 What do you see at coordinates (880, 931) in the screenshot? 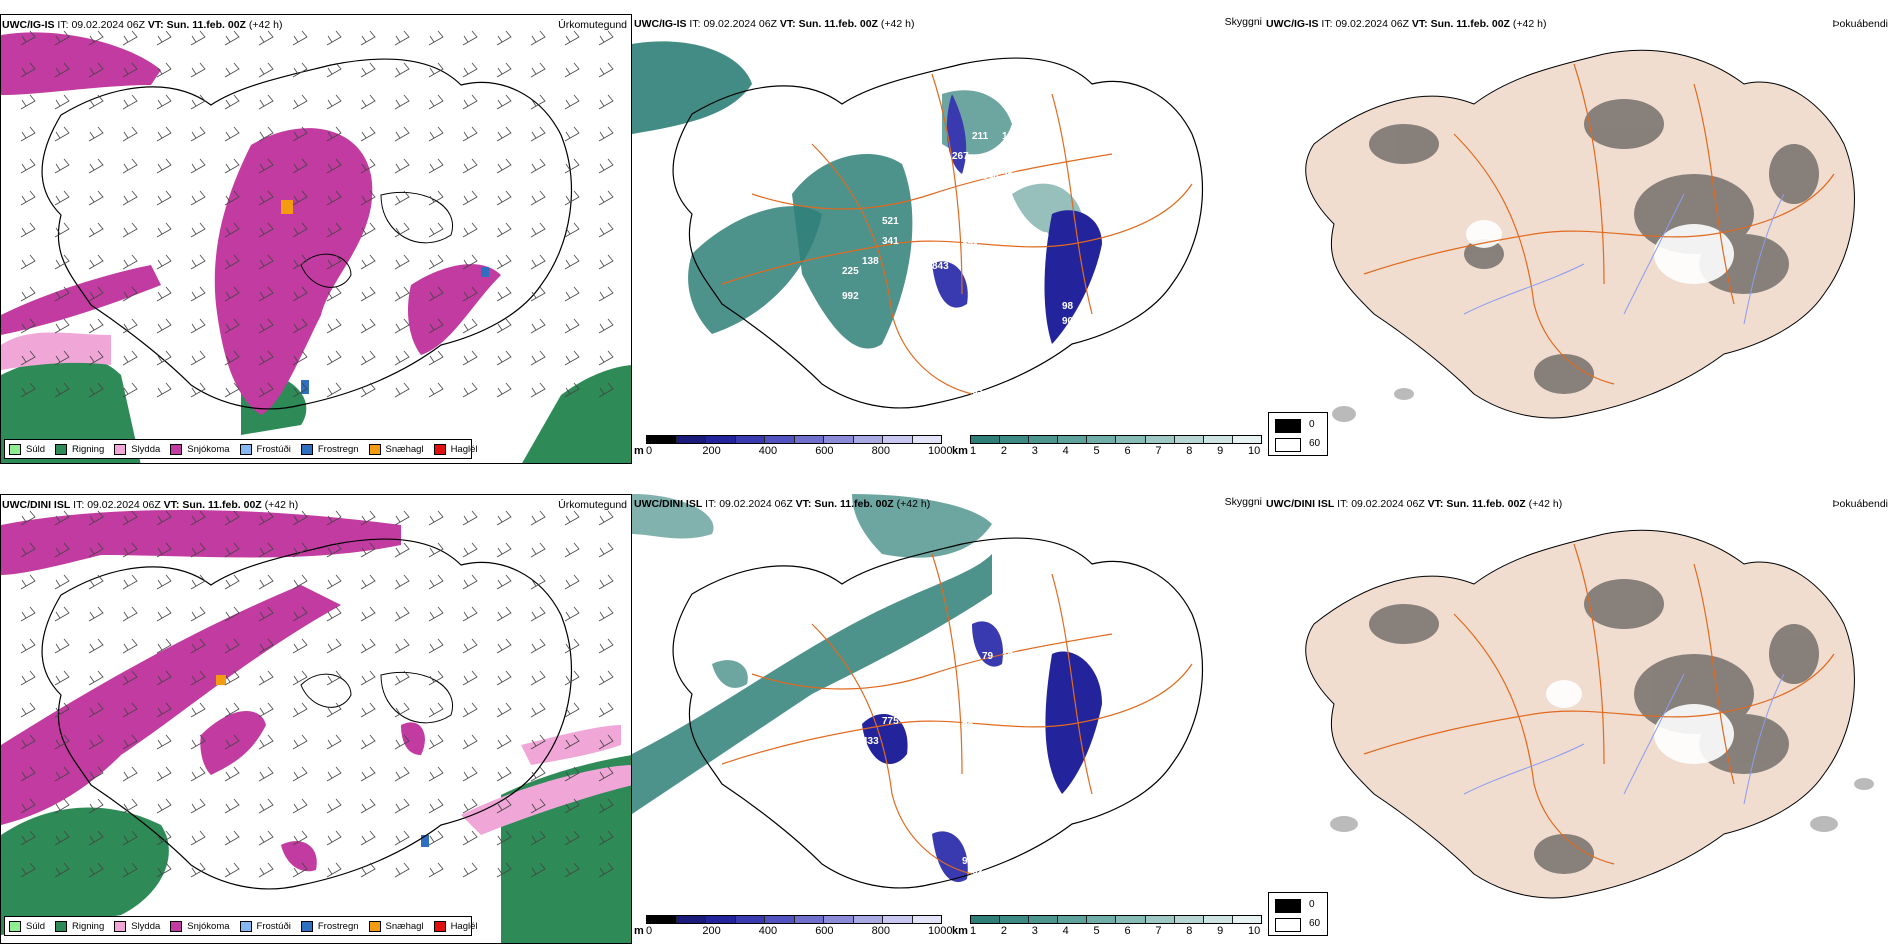
I see `scale-tick-label: 800` at bounding box center [880, 931].